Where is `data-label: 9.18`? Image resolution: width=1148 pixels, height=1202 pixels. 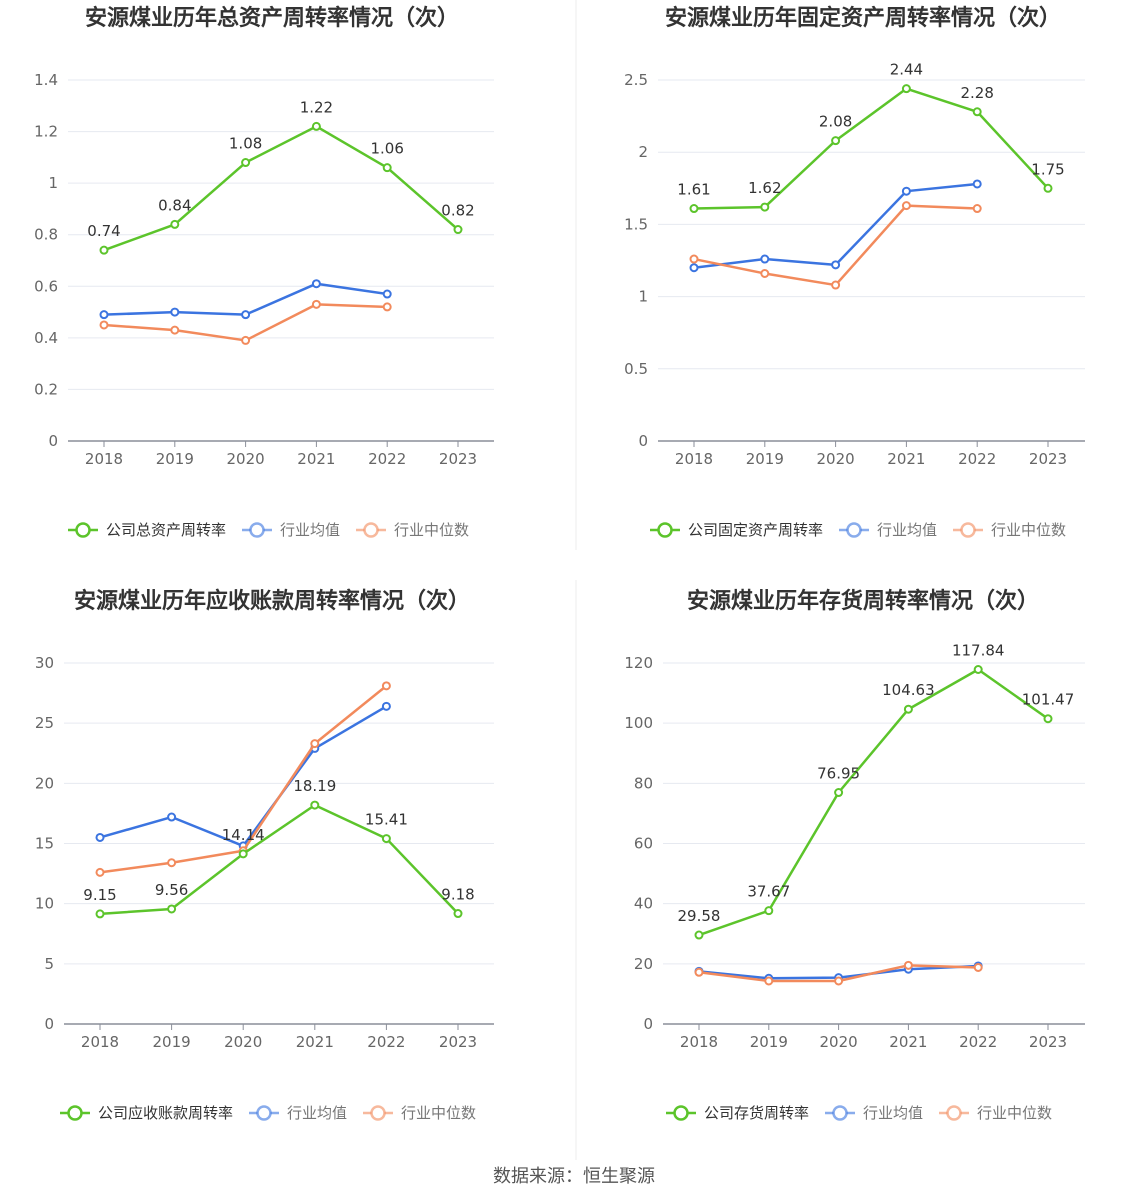 data-label: 9.18 is located at coordinates (457, 895).